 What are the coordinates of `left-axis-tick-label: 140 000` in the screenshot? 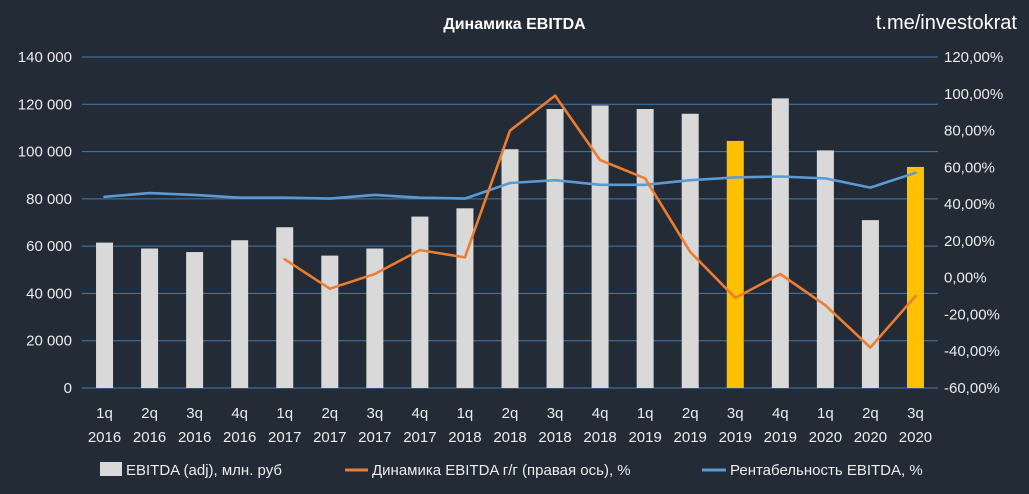 It's located at (45, 57).